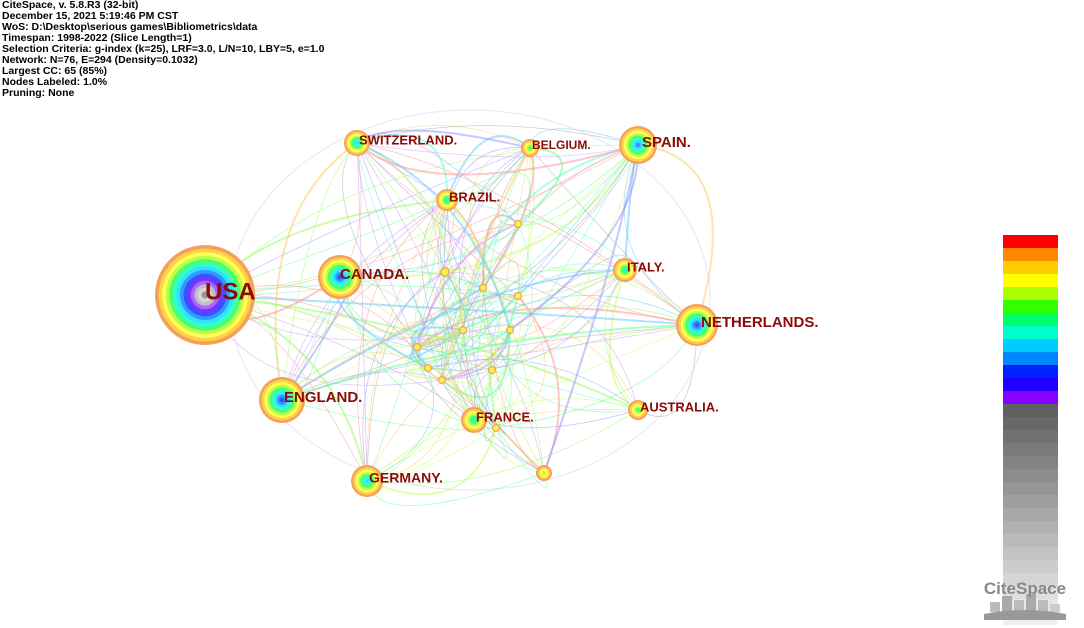 The width and height of the screenshot is (1084, 628). I want to click on node-label: FRANCE., so click(505, 416).